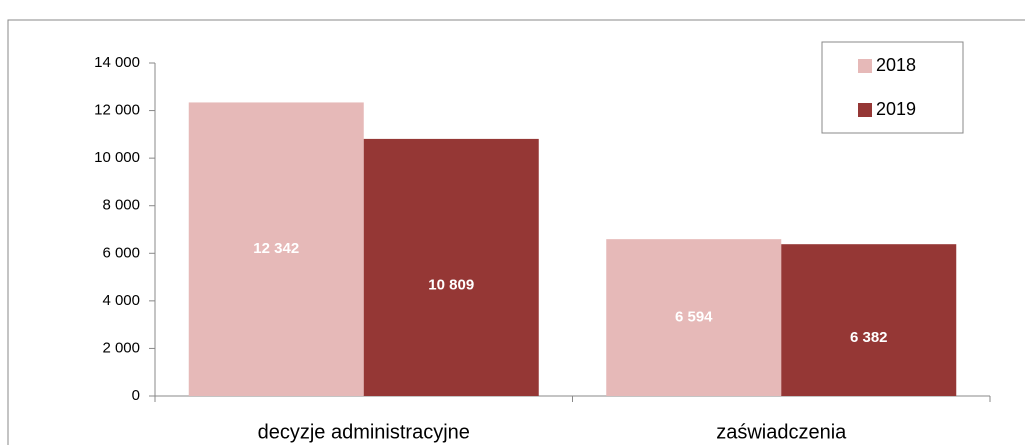 This screenshot has width=1025, height=445. I want to click on y-tick-label: 12 000, so click(117, 110).